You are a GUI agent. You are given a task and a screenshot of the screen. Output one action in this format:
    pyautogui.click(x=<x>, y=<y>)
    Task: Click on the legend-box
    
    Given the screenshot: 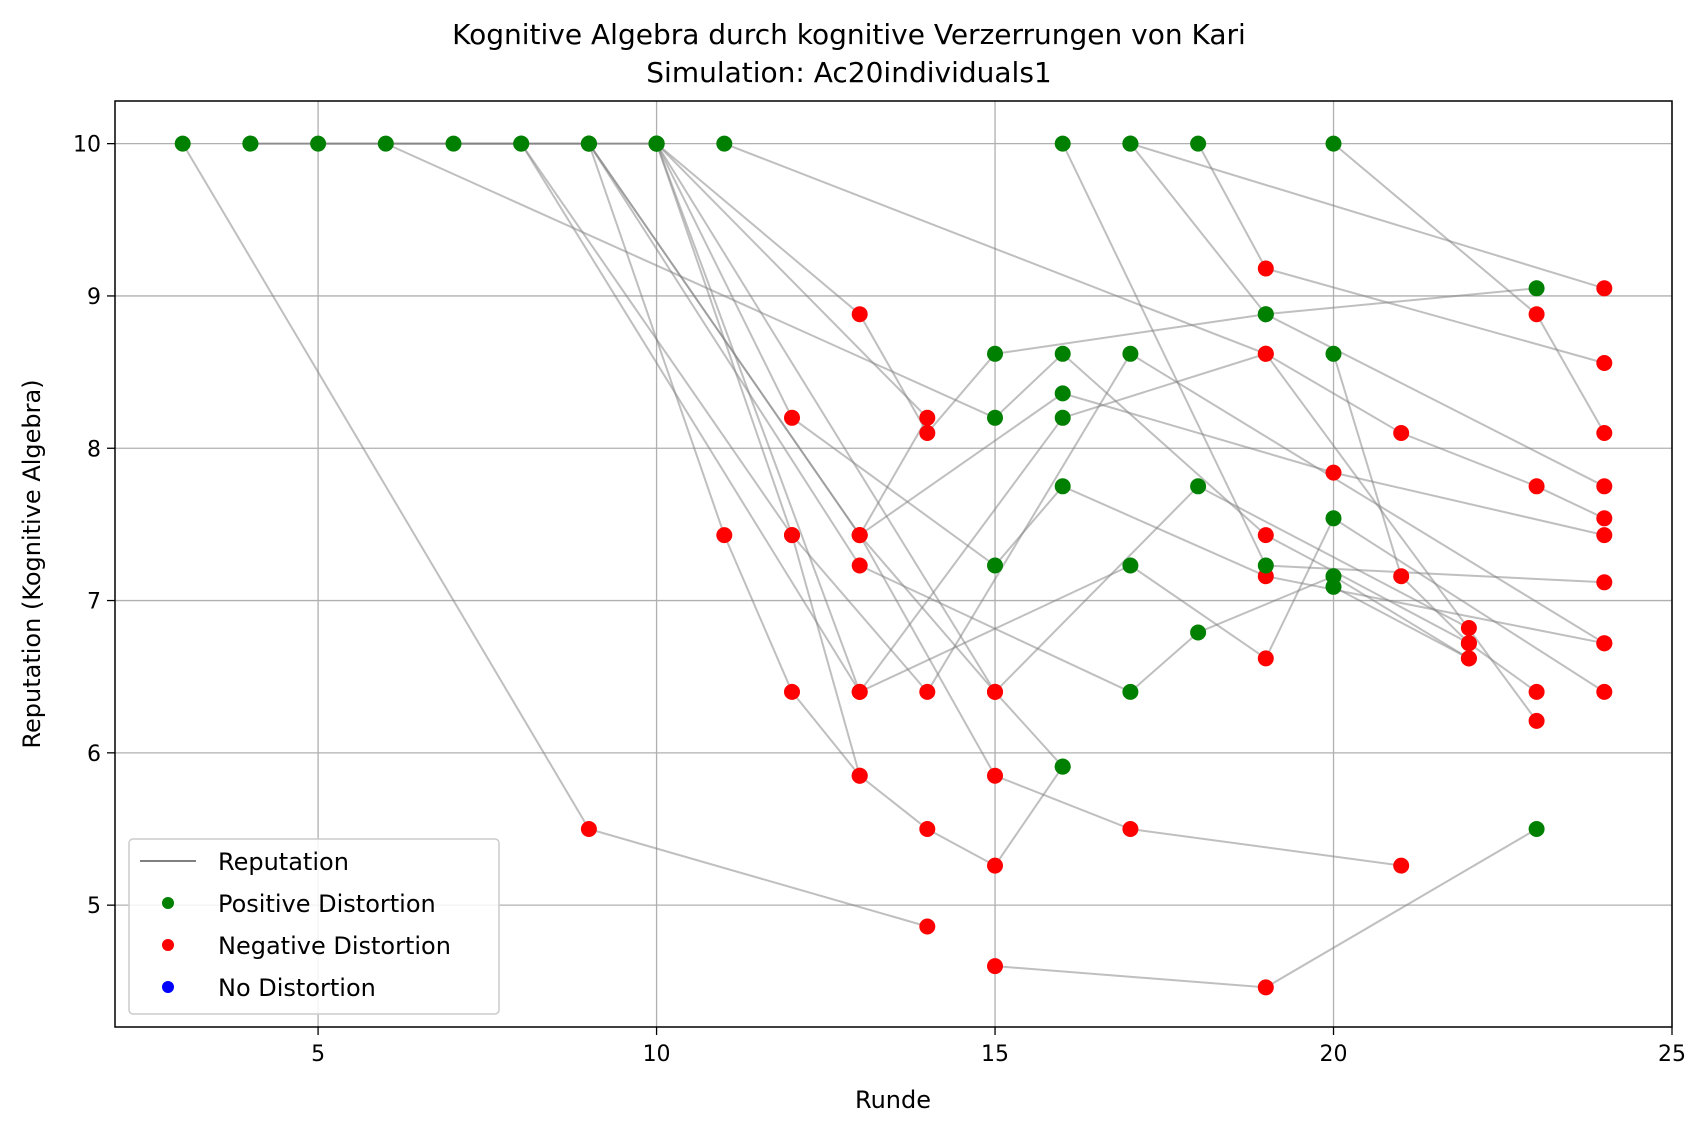 What is the action you would take?
    pyautogui.click(x=314, y=926)
    